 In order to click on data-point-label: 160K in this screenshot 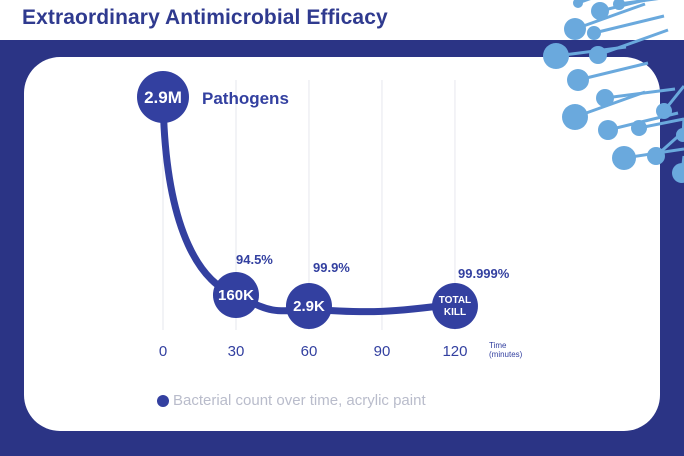, I will do `click(236, 295)`.